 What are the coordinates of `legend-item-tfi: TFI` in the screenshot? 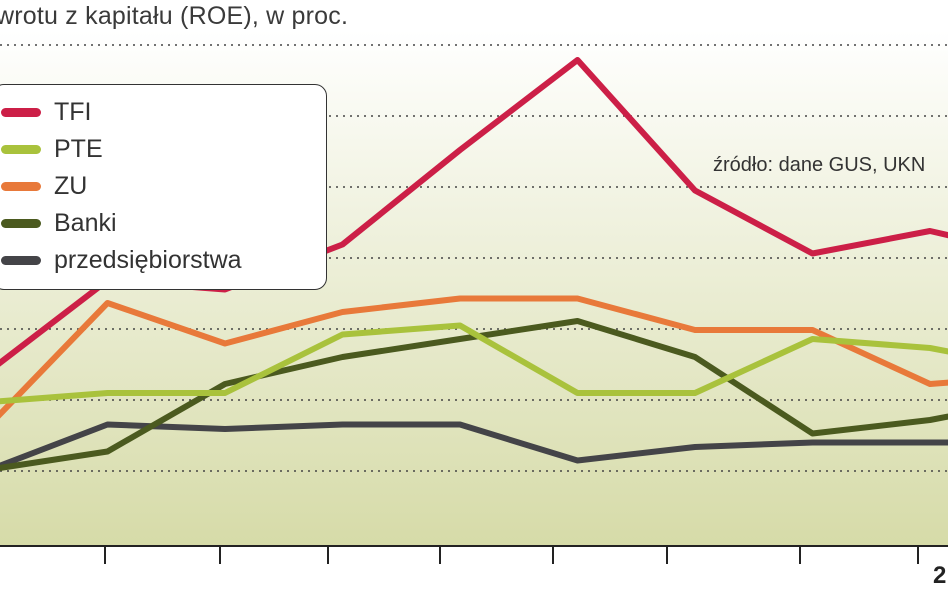 It's located at (46, 112).